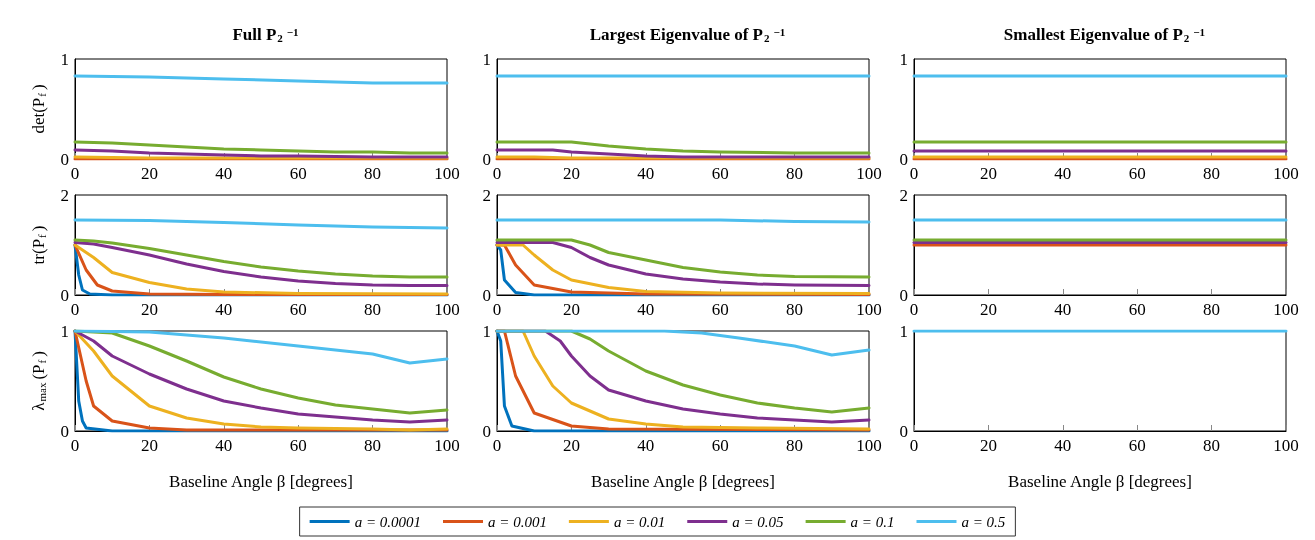  What do you see at coordinates (38, 381) in the screenshot?
I see `y-axis-title: λmax(Pf)` at bounding box center [38, 381].